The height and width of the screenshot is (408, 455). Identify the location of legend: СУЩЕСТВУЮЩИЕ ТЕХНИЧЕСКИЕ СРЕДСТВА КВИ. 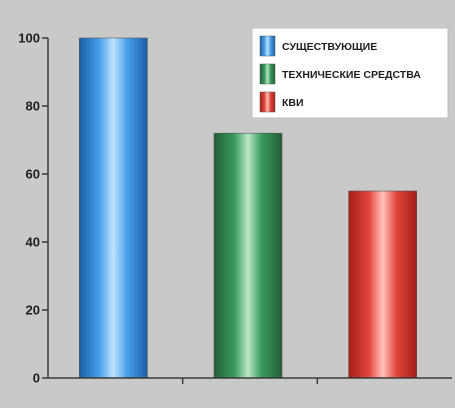
(350, 73).